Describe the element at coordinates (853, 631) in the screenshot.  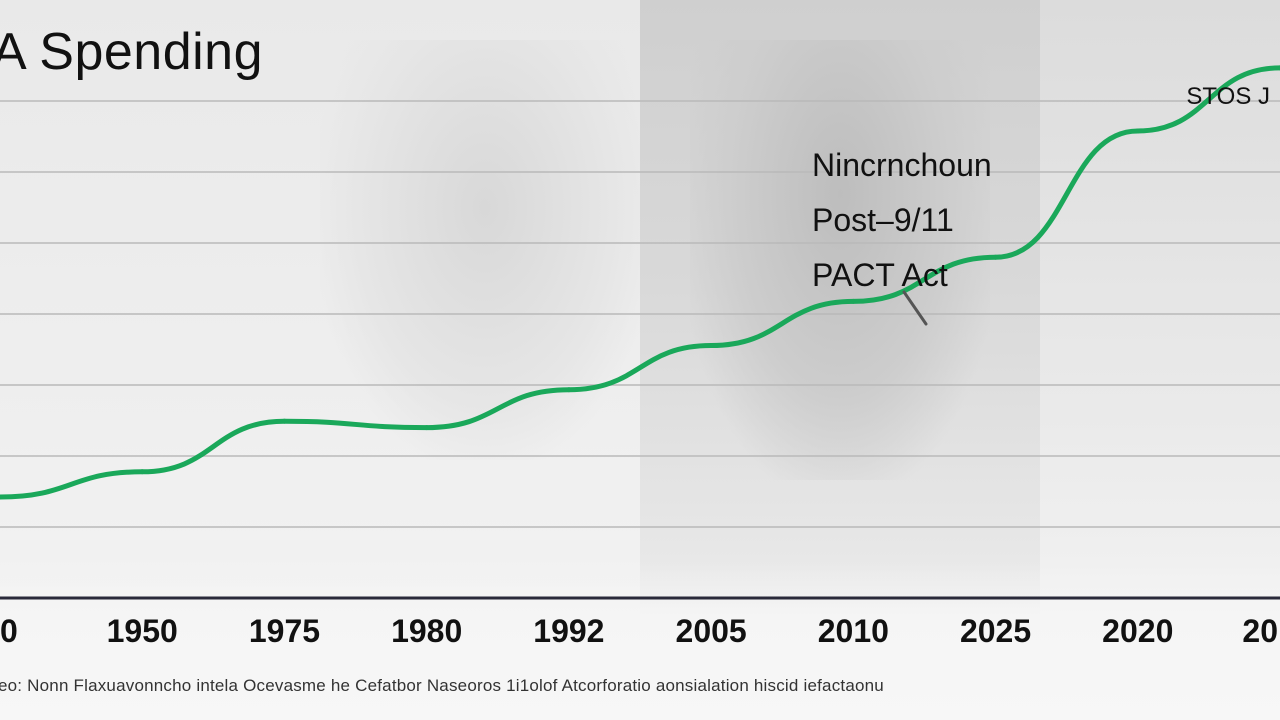
I see `x-tick-label: 2010` at that location.